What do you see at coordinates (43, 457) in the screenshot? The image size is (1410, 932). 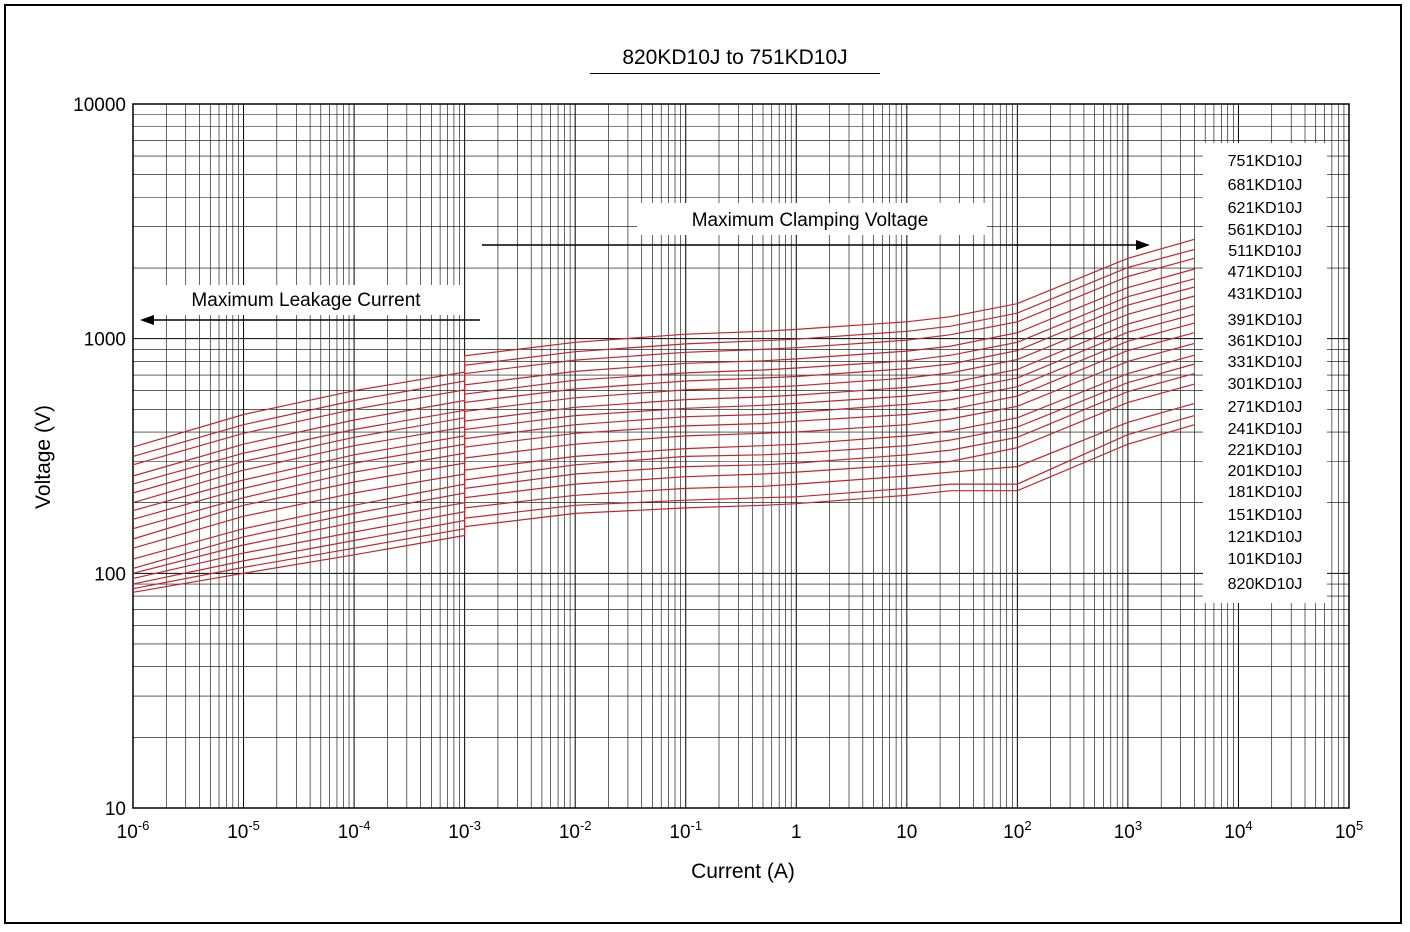 I see `y-axis-label: Voltage (V)` at bounding box center [43, 457].